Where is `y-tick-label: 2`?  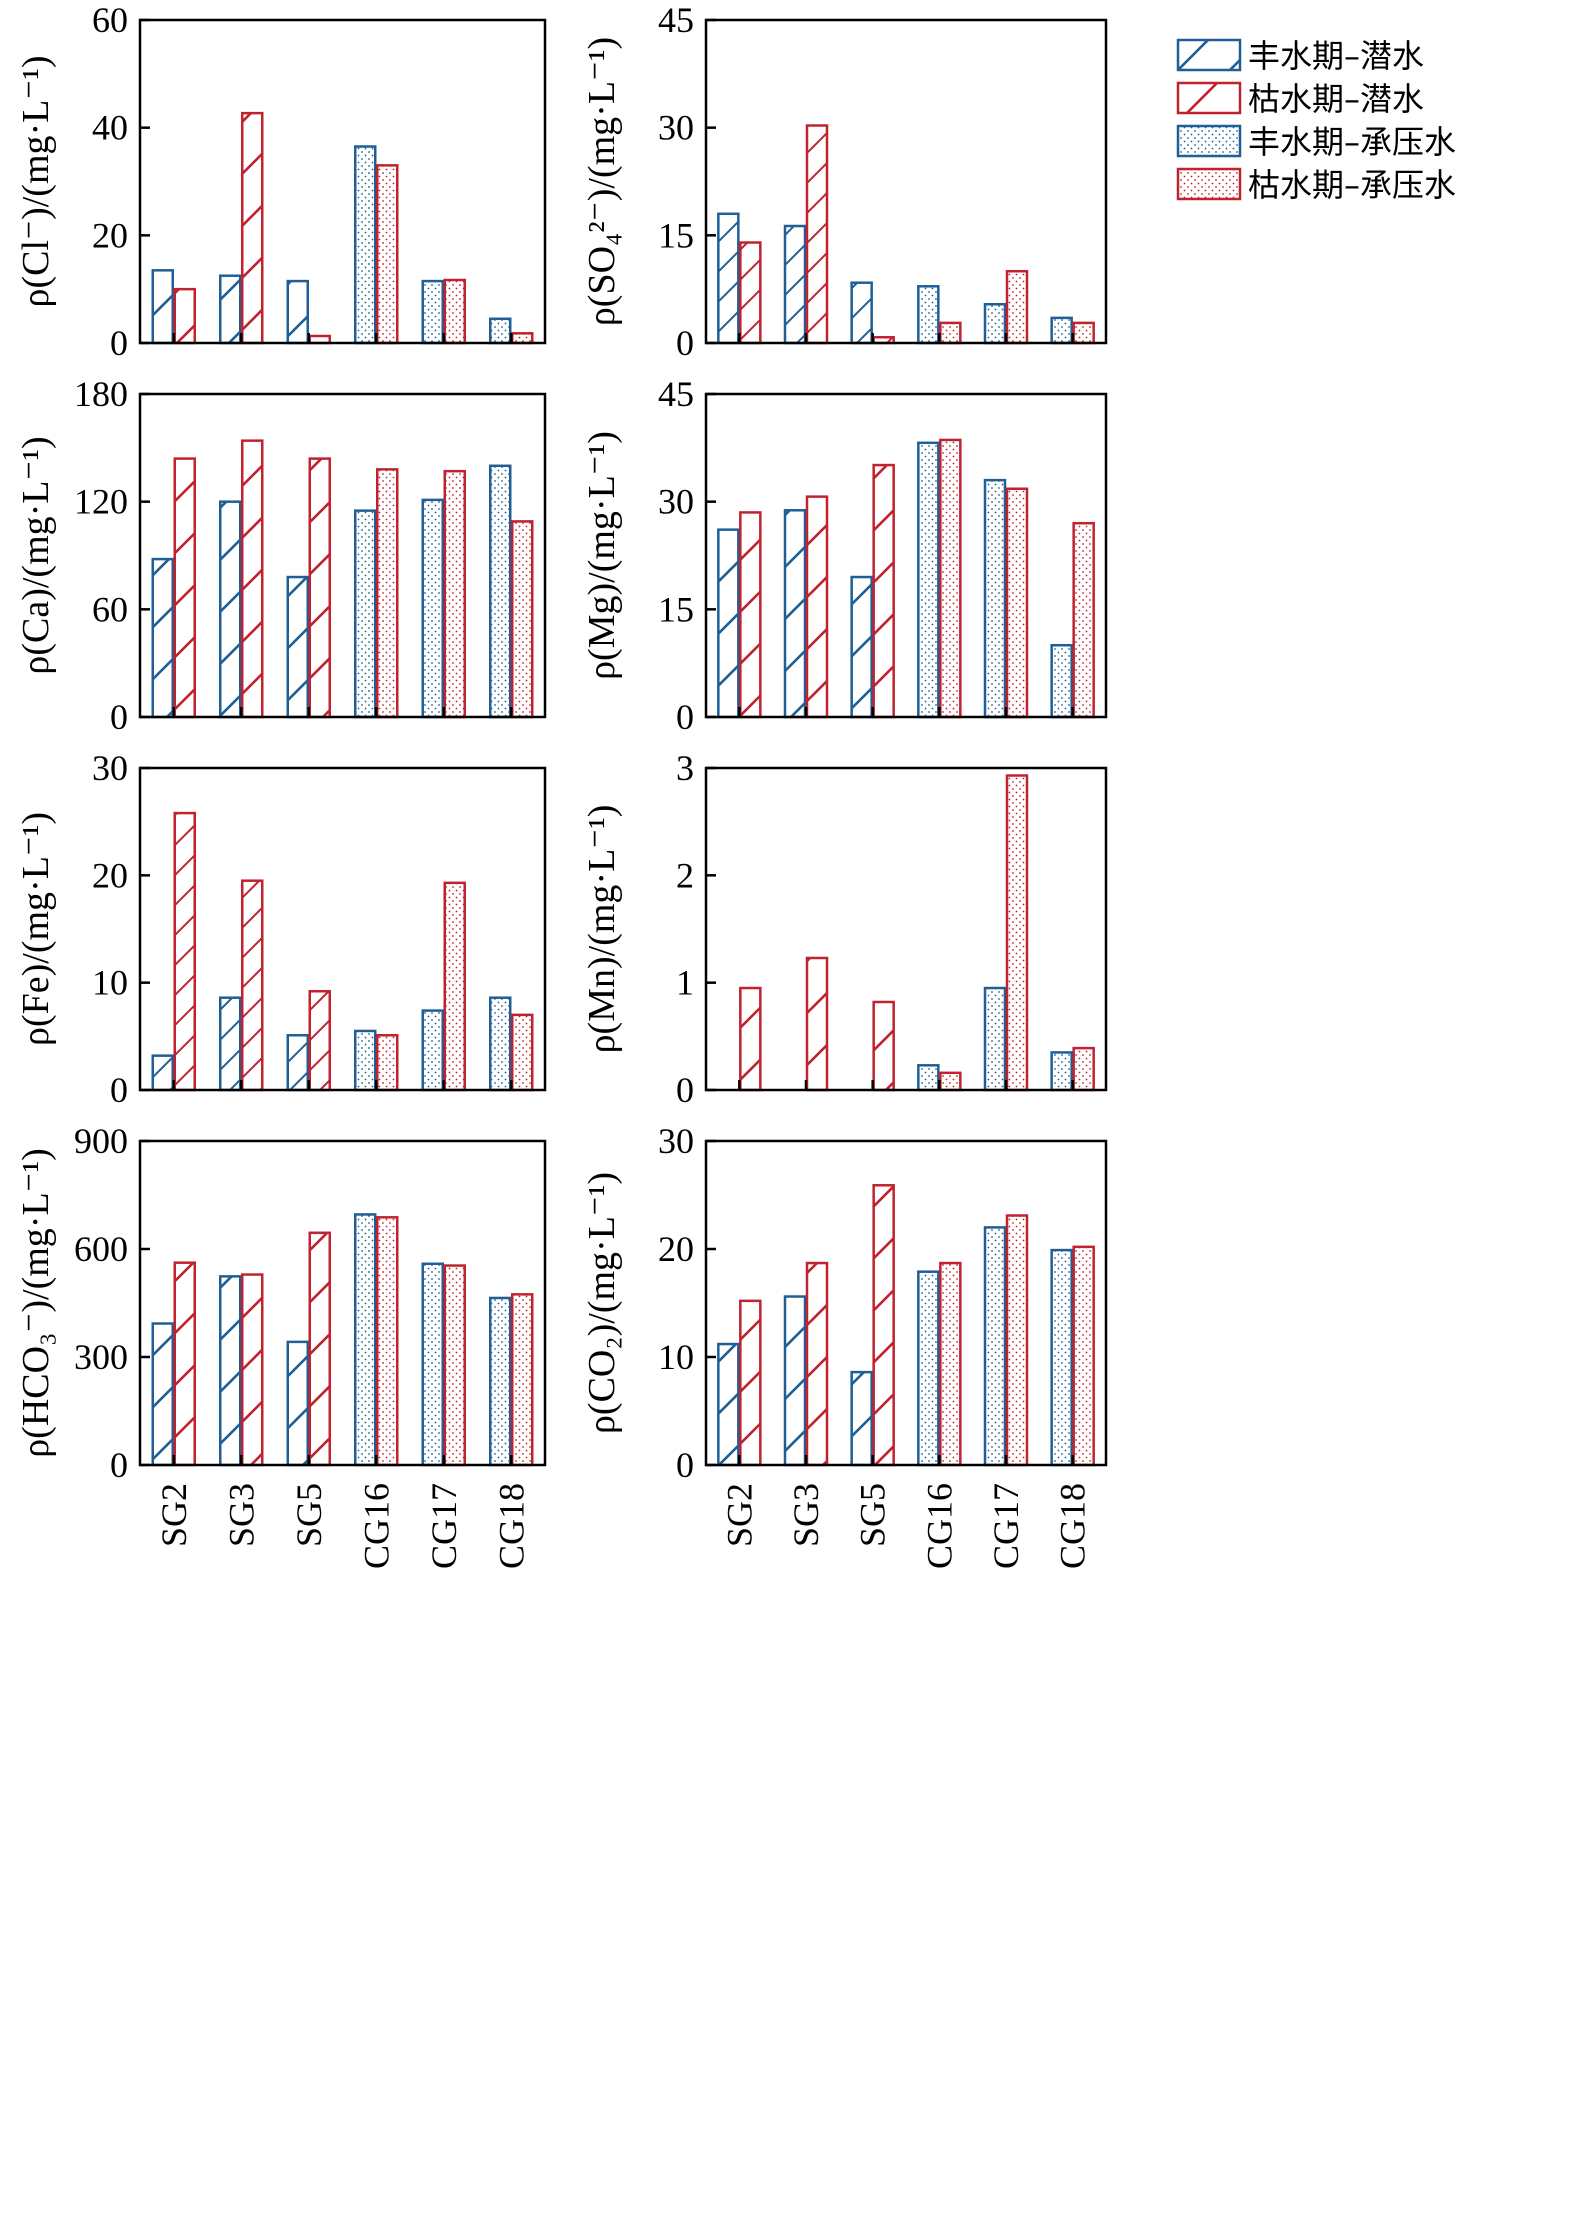
y-tick-label: 2 is located at coordinates (685, 875).